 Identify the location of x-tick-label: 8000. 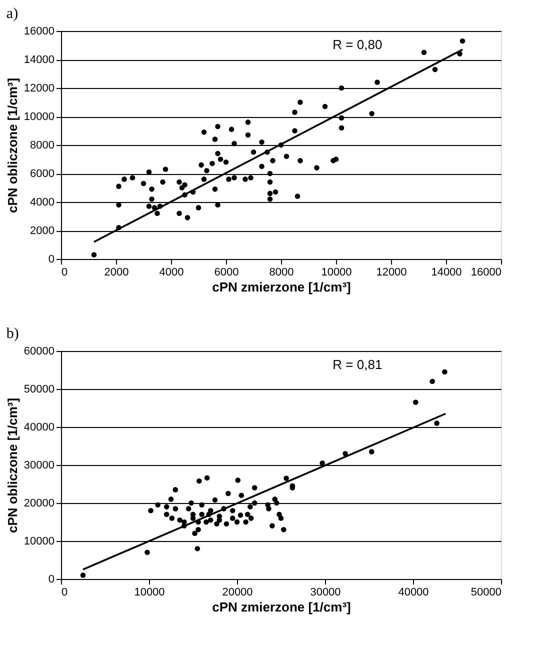
(281, 272).